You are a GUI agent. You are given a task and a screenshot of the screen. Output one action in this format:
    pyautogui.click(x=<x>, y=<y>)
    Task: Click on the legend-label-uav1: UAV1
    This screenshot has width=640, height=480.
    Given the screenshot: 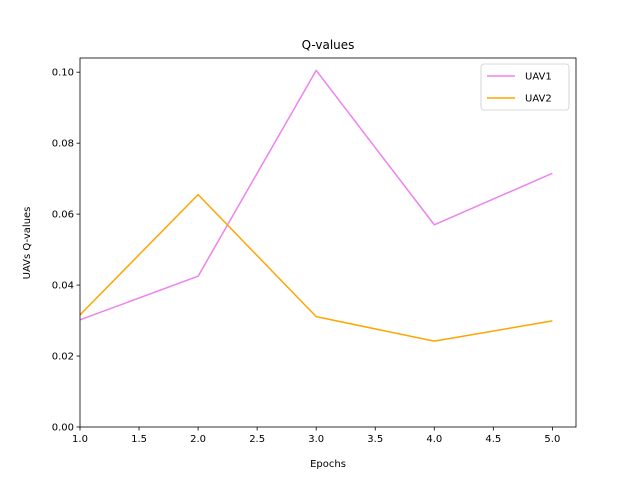 What is the action you would take?
    pyautogui.click(x=538, y=77)
    